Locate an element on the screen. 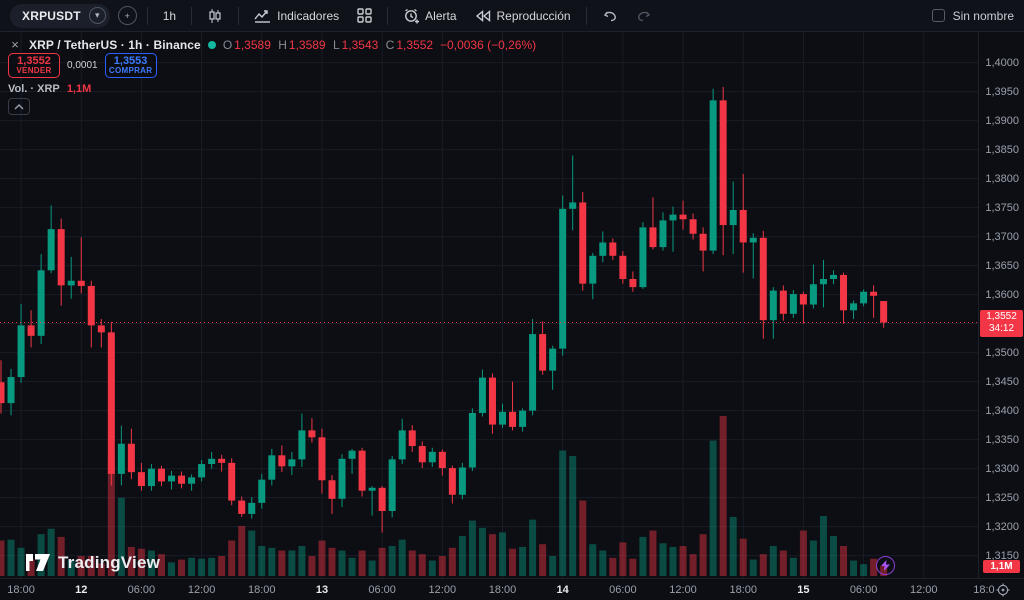 The image size is (1024, 600). tradingview-logo: TradingView is located at coordinates (93, 563).